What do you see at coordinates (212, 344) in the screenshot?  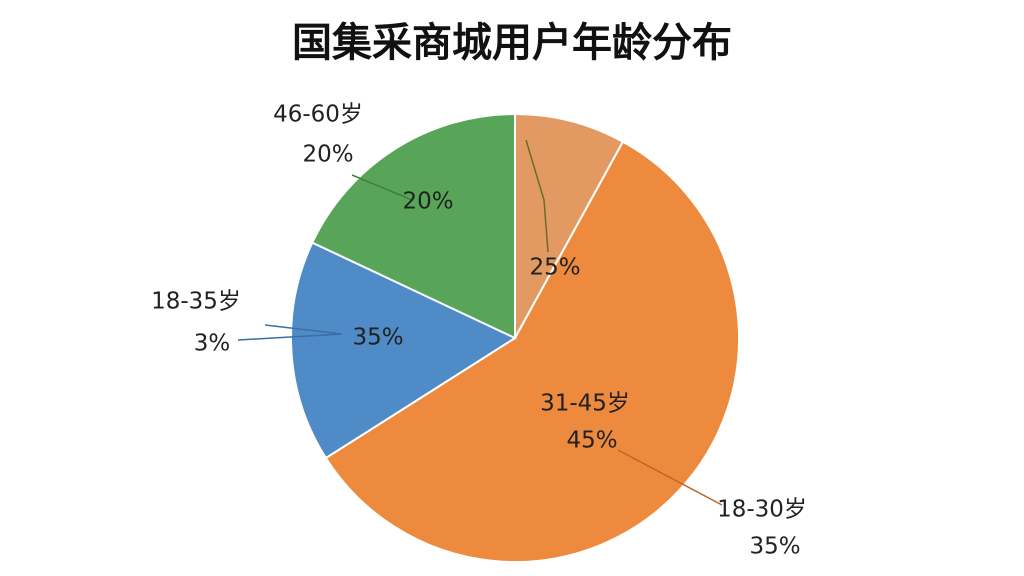 I see `annotation: 3%` at bounding box center [212, 344].